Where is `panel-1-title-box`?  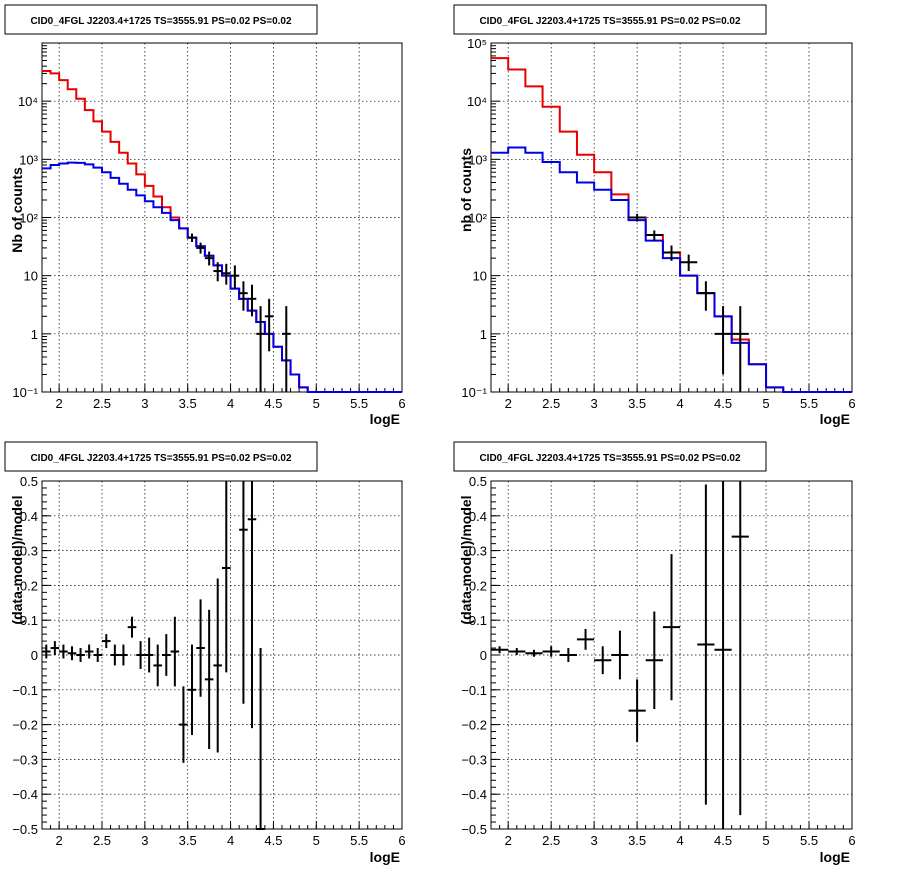
panel-1-title-box is located at coordinates (610, 19).